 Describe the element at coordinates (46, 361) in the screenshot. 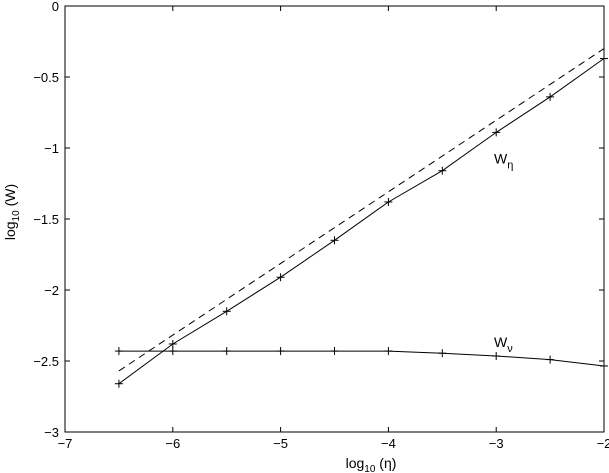

I see `y-tick-label: −2.5` at that location.